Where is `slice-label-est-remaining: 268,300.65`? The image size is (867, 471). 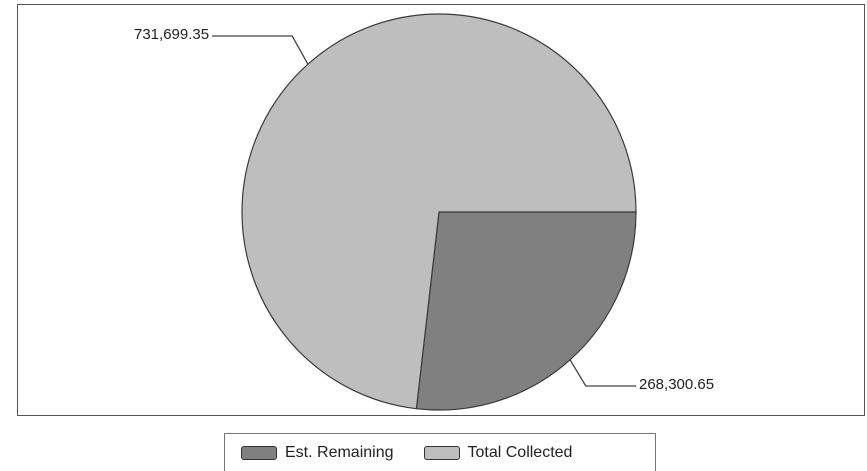
slice-label-est-remaining: 268,300.65 is located at coordinates (677, 384).